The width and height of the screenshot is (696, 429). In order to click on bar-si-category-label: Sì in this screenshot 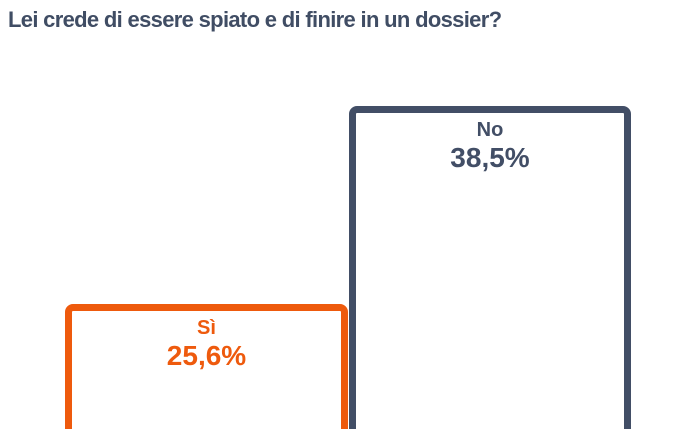, I will do `click(206, 328)`.